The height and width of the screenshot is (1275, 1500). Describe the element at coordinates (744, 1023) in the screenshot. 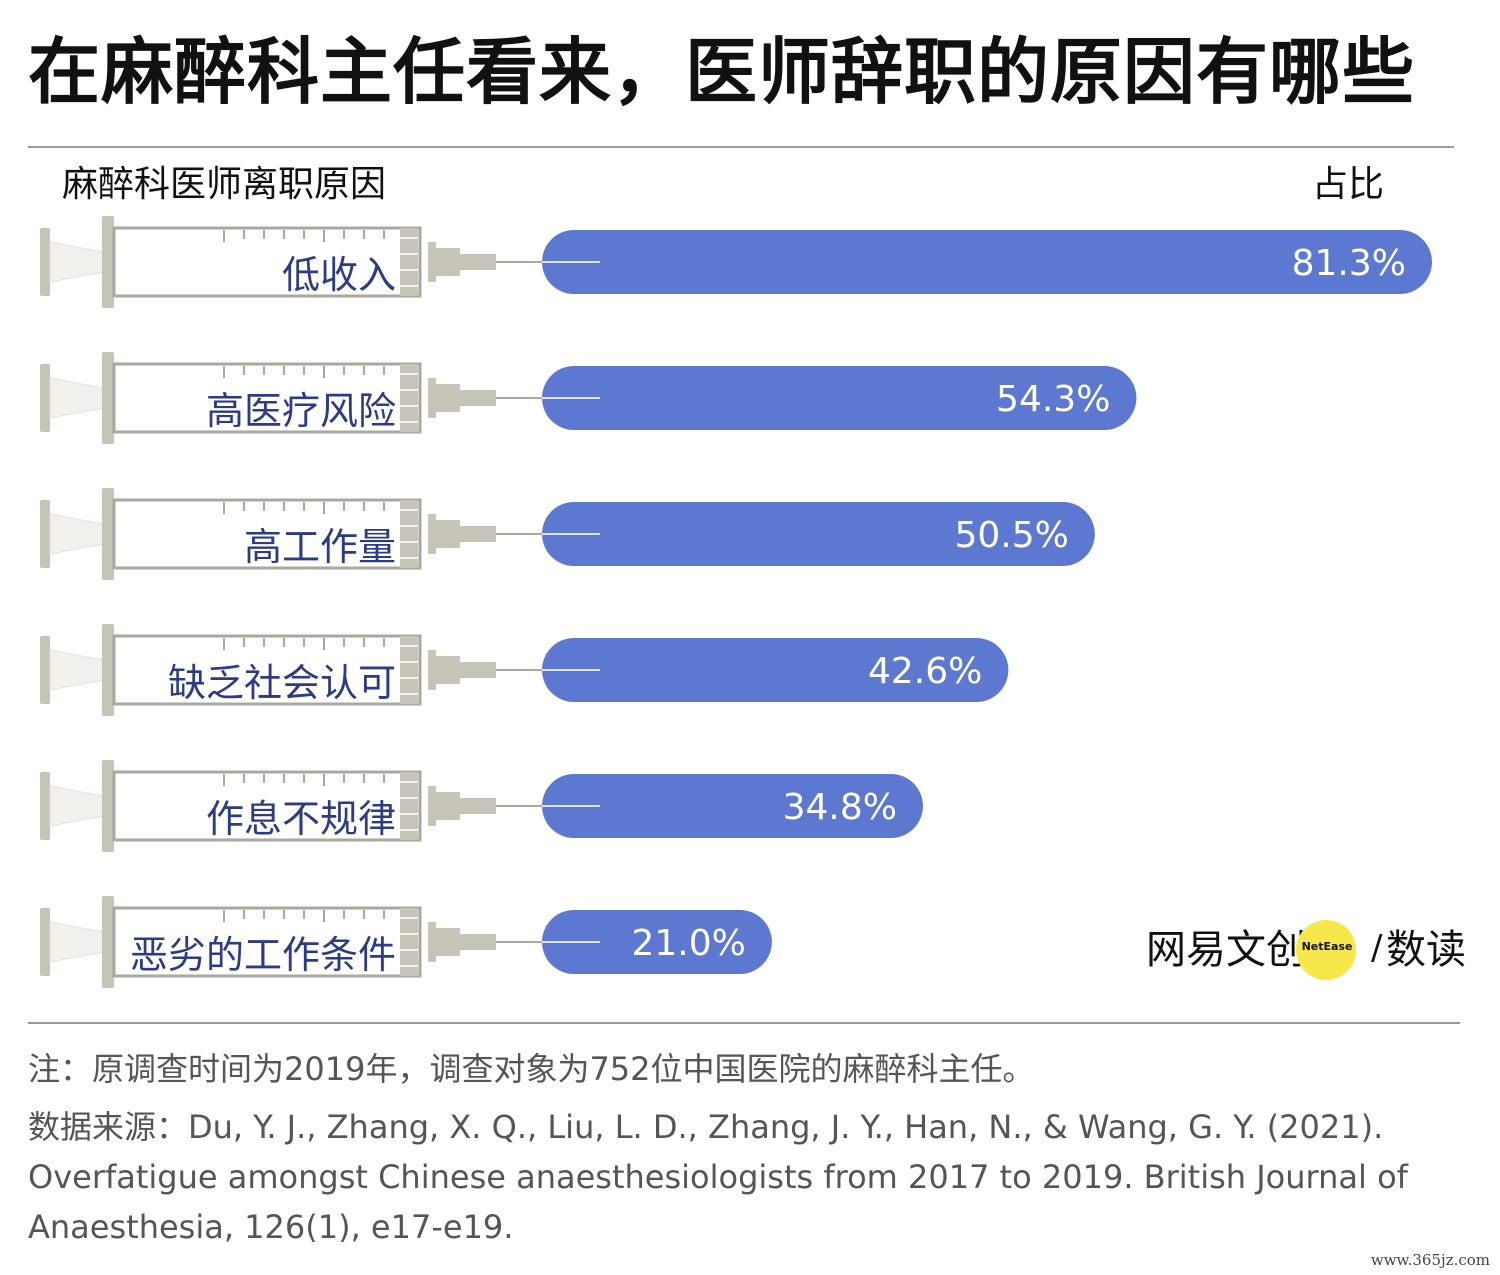

I see `bottom-divider` at that location.